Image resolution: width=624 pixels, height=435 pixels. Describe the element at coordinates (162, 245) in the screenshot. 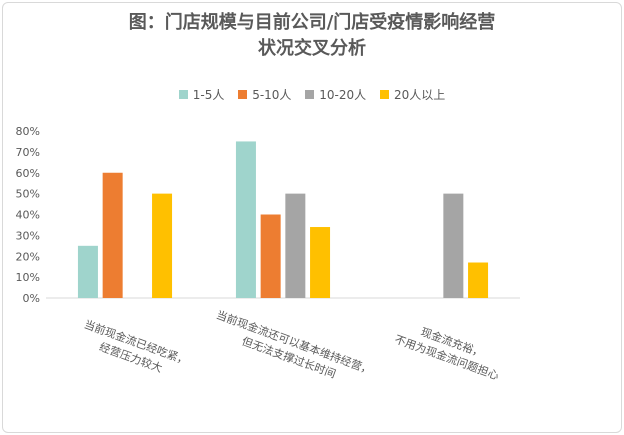

I see `bar-20人以上-1` at that location.